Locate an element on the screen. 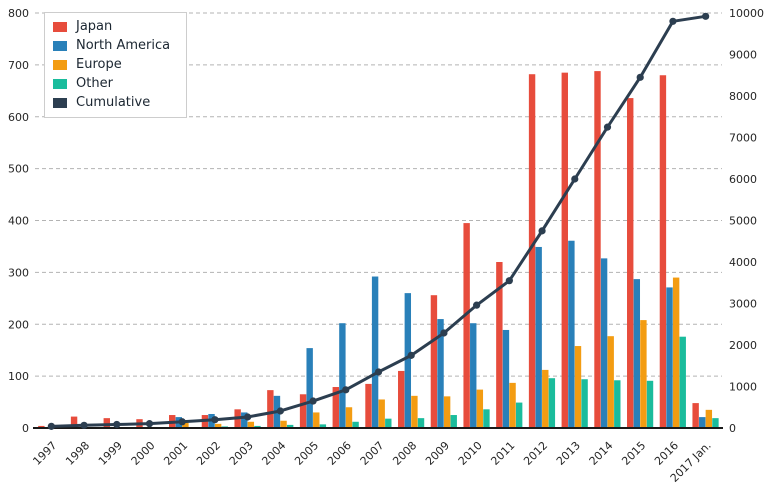 This screenshot has height=487, width=765. x-axis-tick-label: 2007 is located at coordinates (372, 453).